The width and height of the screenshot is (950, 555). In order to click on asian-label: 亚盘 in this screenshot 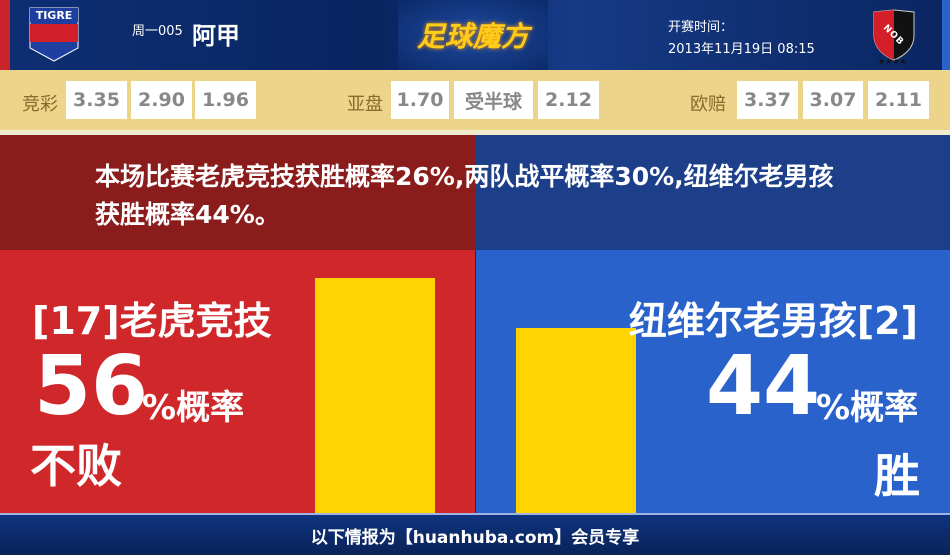, I will do `click(365, 104)`.